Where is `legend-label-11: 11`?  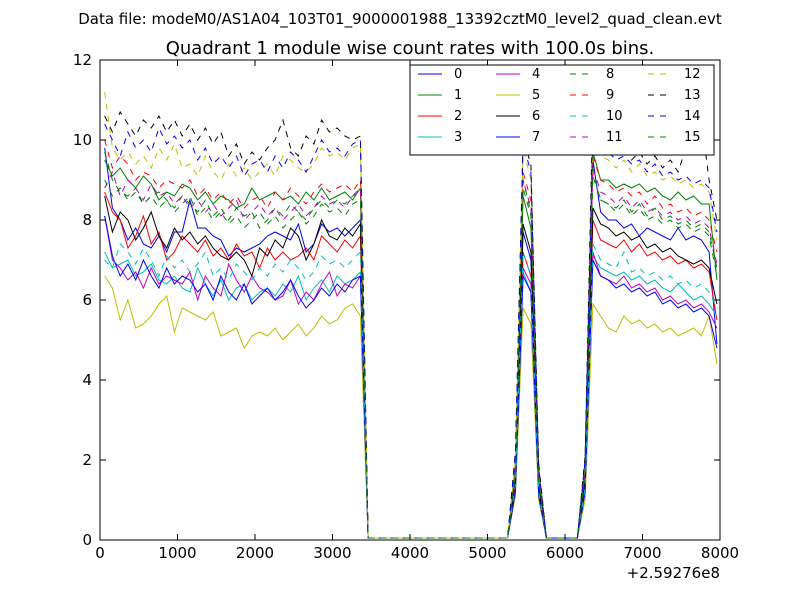 legend-label-11: 11 is located at coordinates (614, 137).